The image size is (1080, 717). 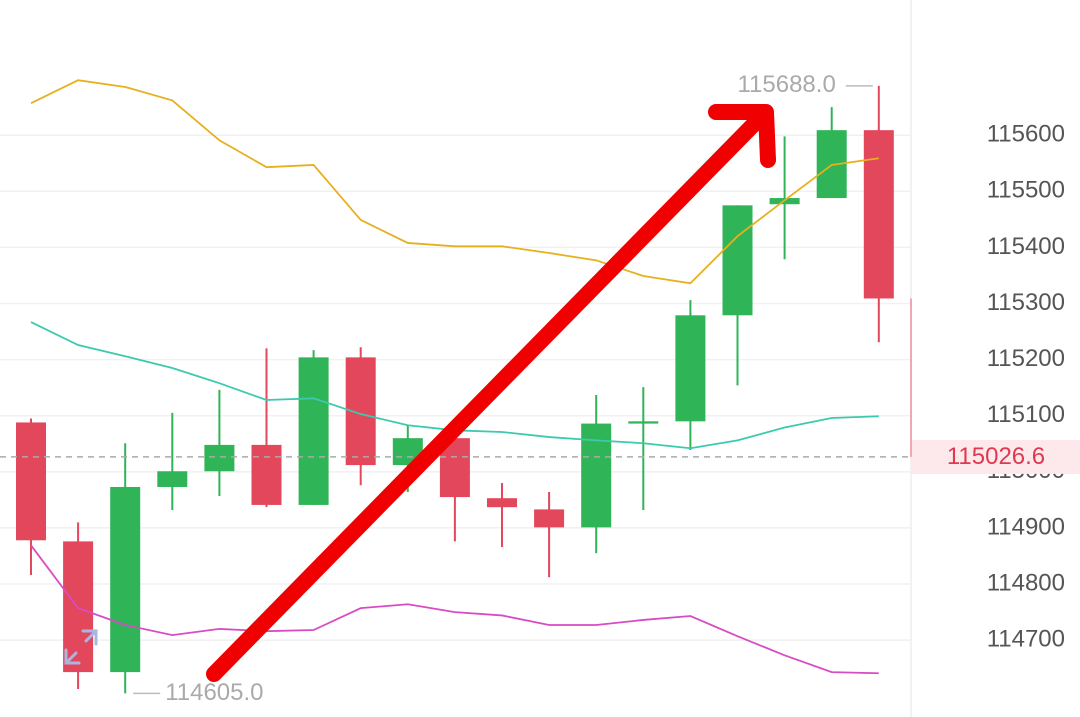 I want to click on y-tick-label: 114900, so click(x=1026, y=526).